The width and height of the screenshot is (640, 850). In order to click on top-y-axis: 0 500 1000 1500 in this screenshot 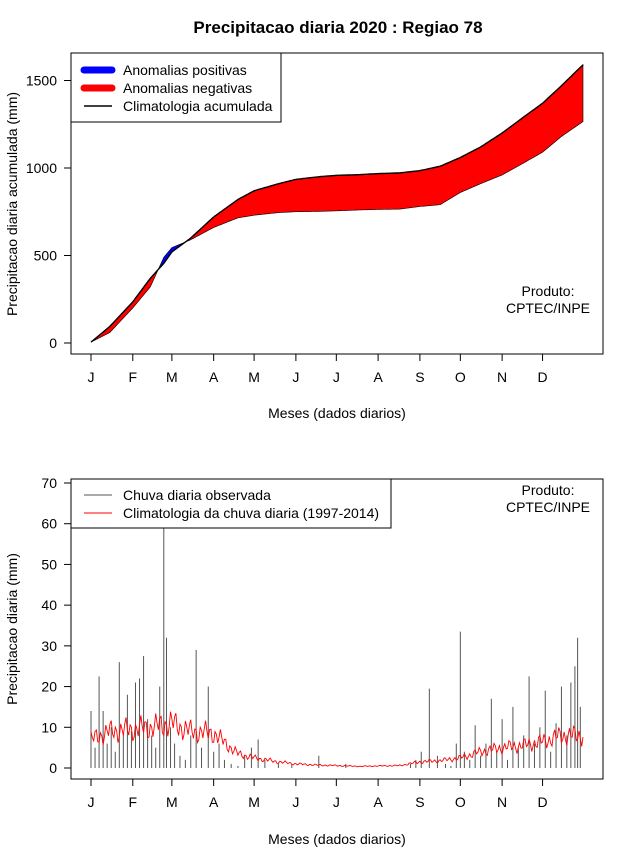, I will do `click(48, 212)`.